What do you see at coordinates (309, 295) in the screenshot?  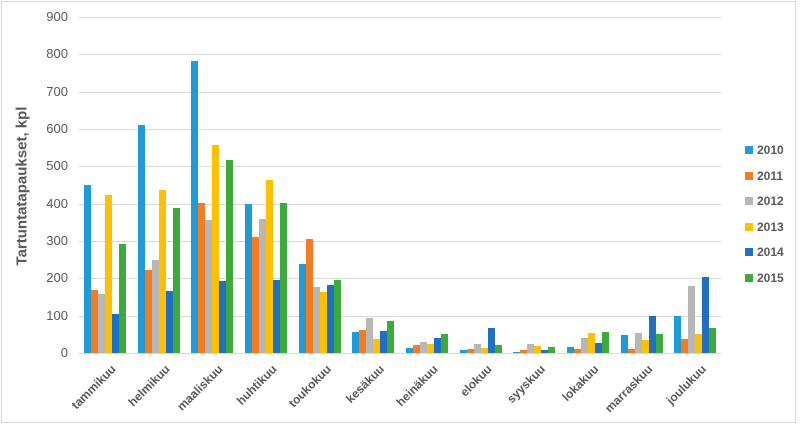 I see `bar-2011-toukokuu` at bounding box center [309, 295].